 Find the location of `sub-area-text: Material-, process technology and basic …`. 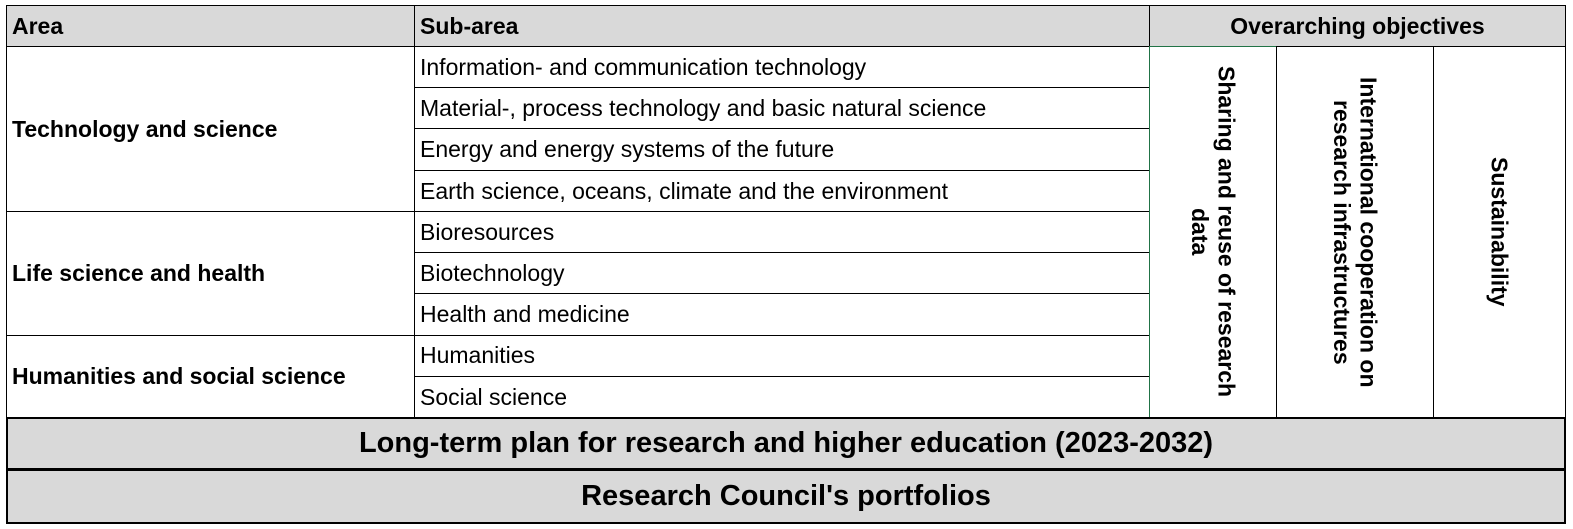

sub-area-text: Material-, process technology and basic … is located at coordinates (703, 108).